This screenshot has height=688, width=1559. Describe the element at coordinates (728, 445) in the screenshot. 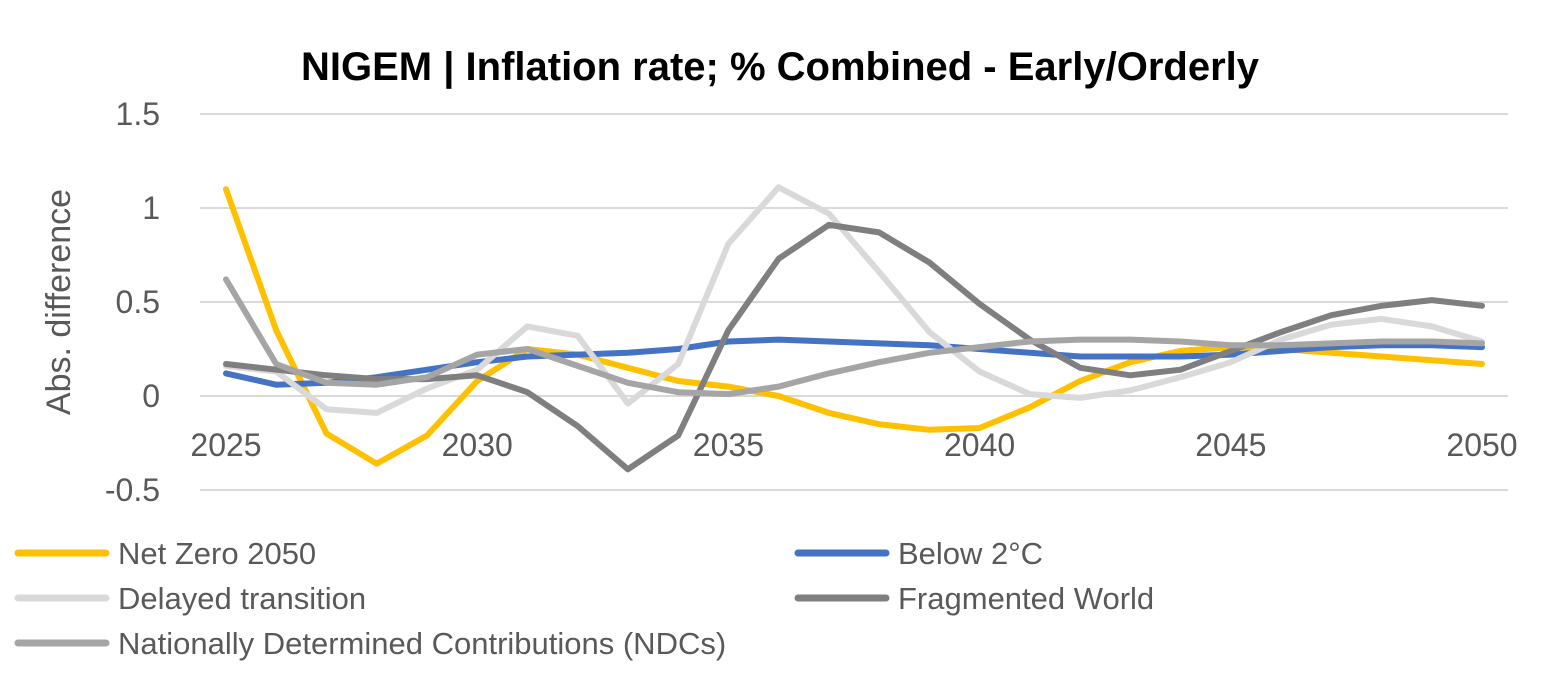

I see `x-tick-label: 2035` at that location.